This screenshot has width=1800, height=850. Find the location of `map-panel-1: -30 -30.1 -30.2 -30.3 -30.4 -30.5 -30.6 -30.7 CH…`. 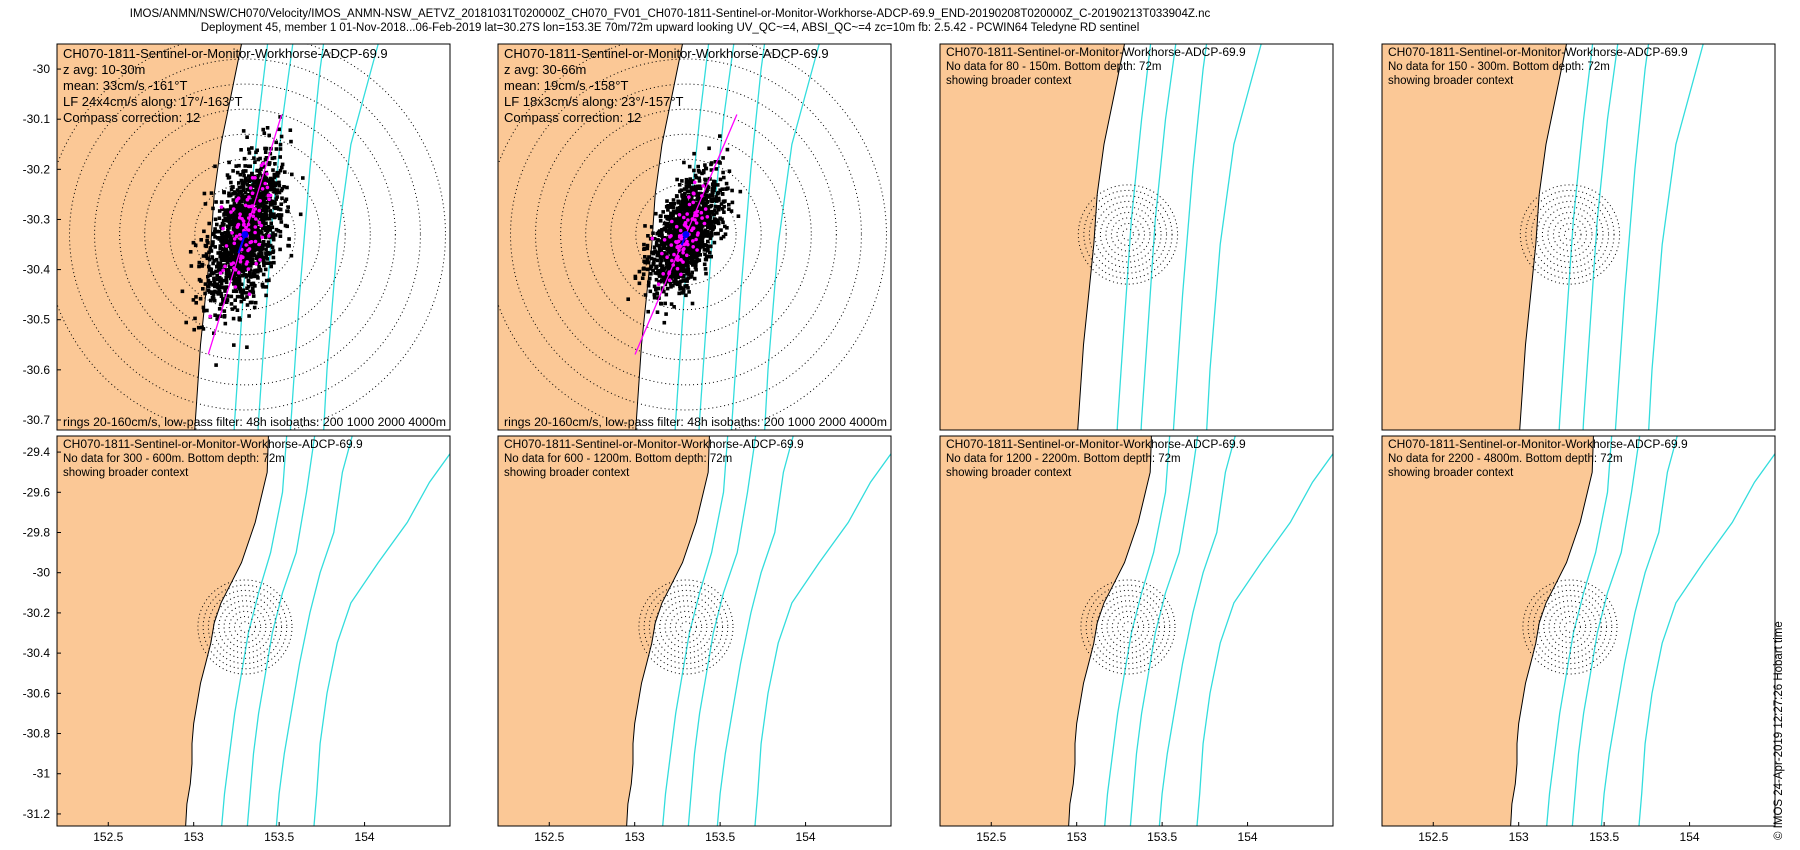

map-panel-1: -30 -30.1 -30.2 -30.3 -30.4 -30.5 -30.6 -30.7 CH… is located at coordinates (237, 237).